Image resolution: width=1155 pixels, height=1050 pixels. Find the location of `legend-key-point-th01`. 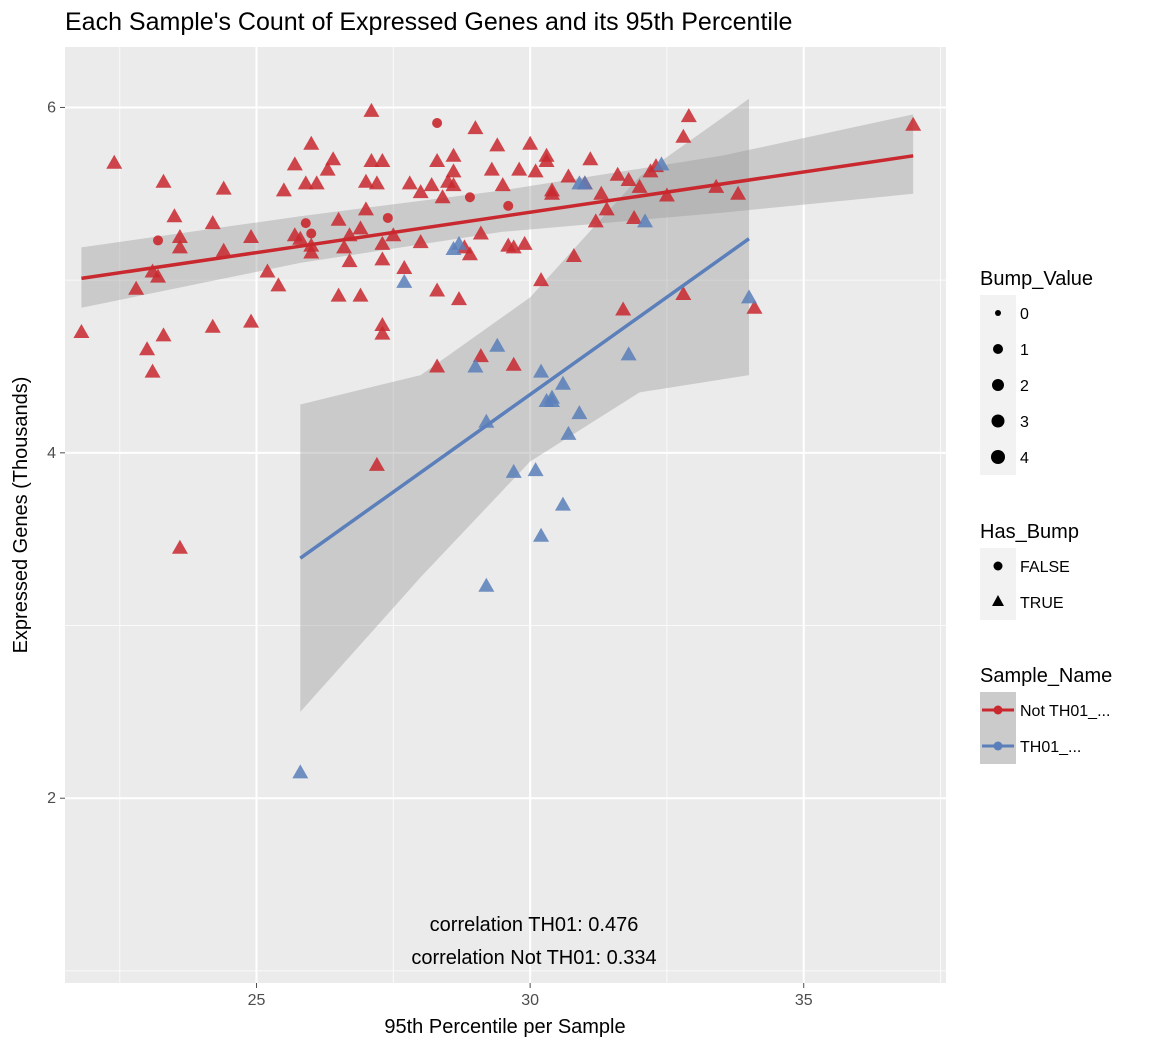

legend-key-point-th01 is located at coordinates (998, 746).